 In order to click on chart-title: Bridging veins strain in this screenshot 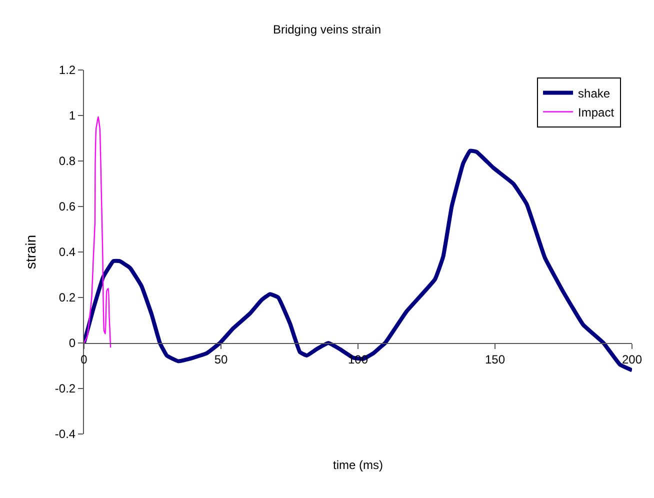, I will do `click(327, 29)`.